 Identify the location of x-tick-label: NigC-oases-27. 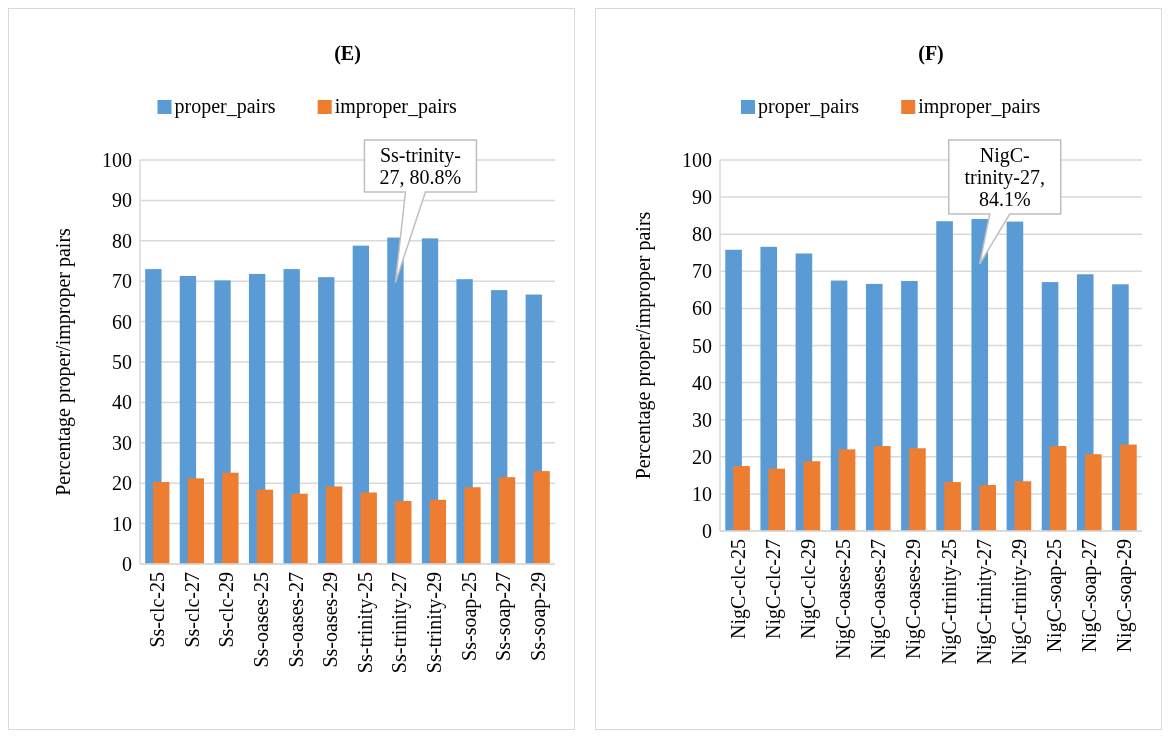
(879, 599).